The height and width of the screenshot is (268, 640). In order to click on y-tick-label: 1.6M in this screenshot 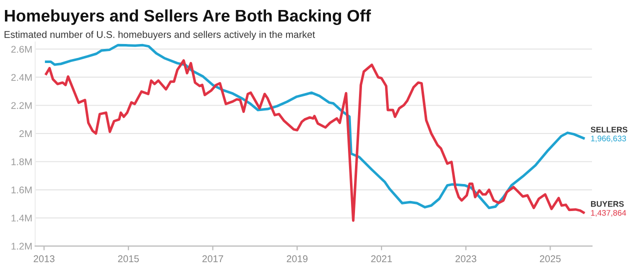, I will do `click(22, 190)`.